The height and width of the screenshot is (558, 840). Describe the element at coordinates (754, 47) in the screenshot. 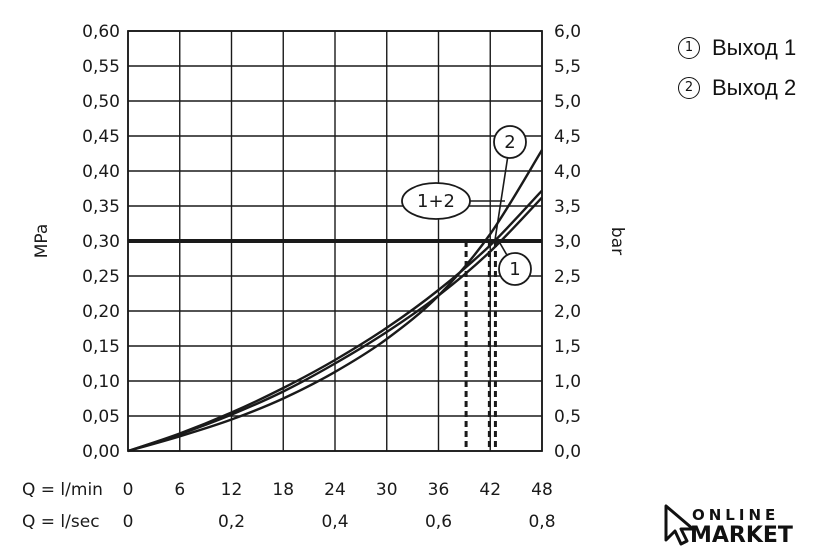

I see `legend-label-1: Выход 1` at that location.